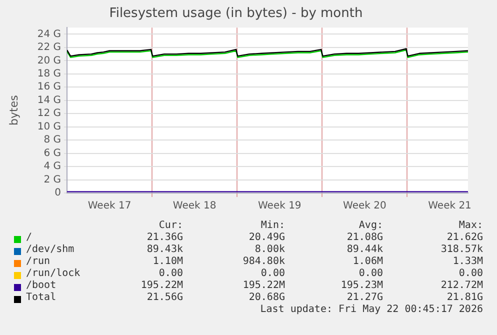  What do you see at coordinates (53, 273) in the screenshot?
I see `legend-label: /run/lock` at bounding box center [53, 273].